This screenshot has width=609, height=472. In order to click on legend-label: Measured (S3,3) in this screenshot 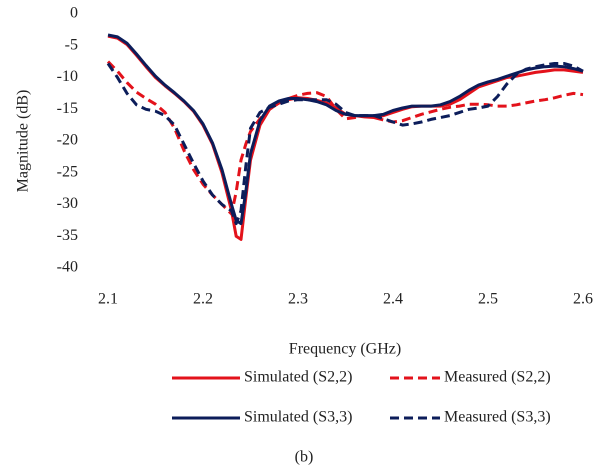, I will do `click(497, 417)`.